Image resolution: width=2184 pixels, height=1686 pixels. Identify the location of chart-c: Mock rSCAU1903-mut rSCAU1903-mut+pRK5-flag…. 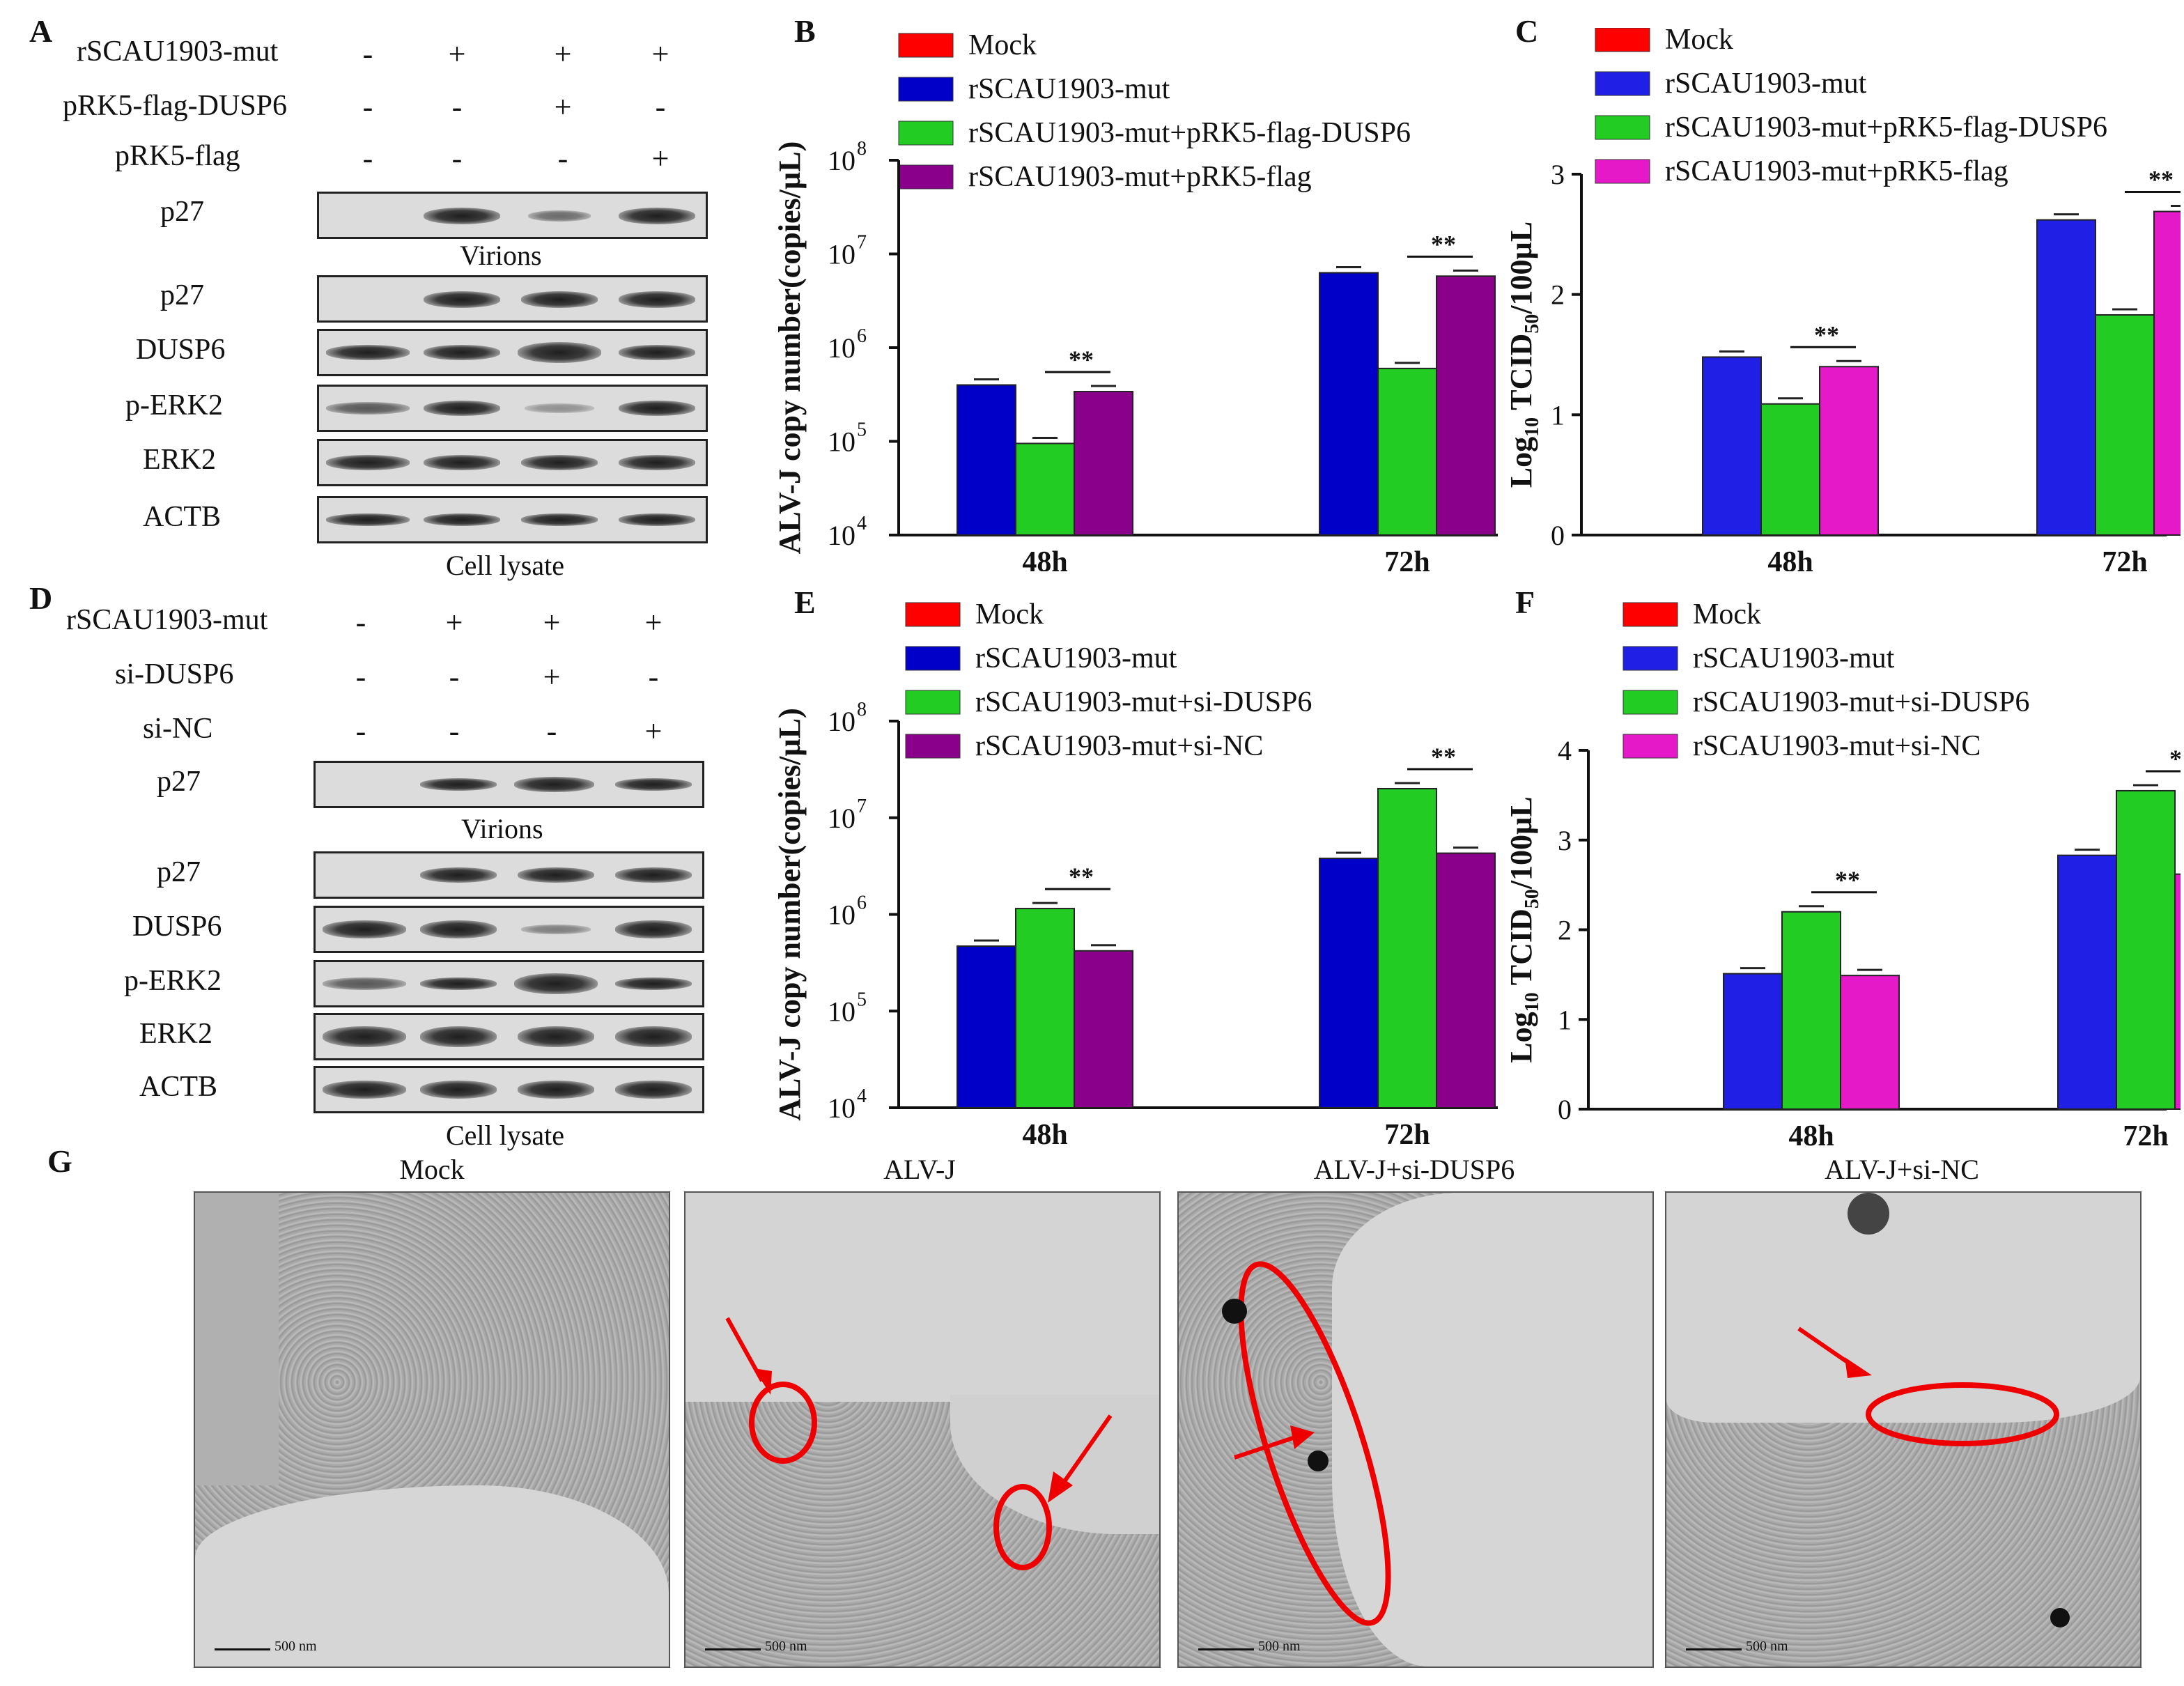
(1843, 300).